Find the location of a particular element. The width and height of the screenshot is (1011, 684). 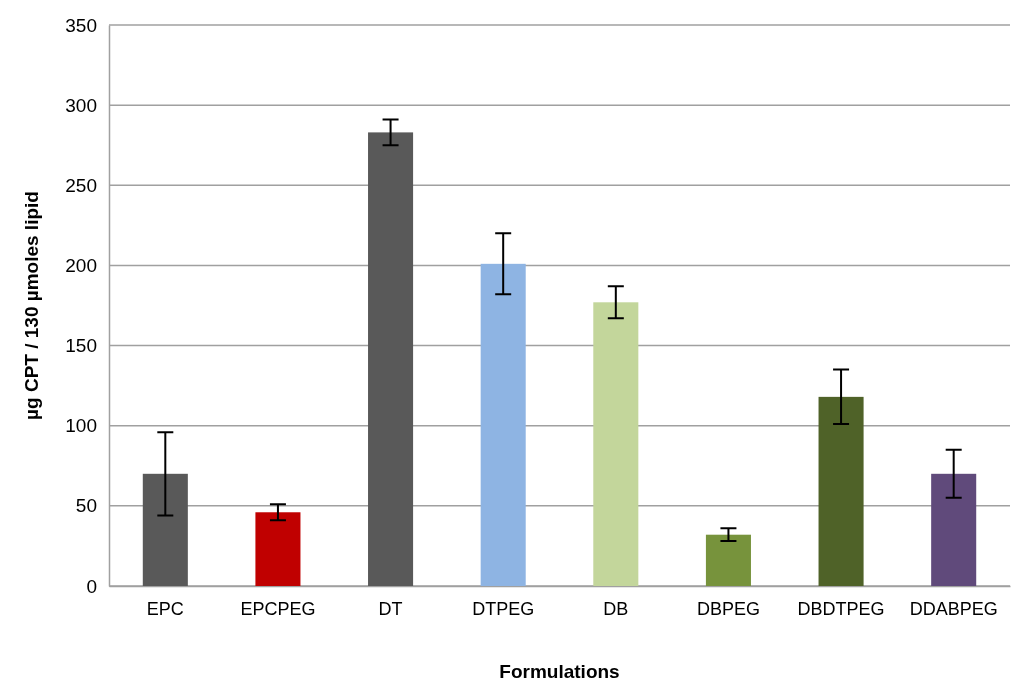

y-tick-label: 200 is located at coordinates (81, 266).